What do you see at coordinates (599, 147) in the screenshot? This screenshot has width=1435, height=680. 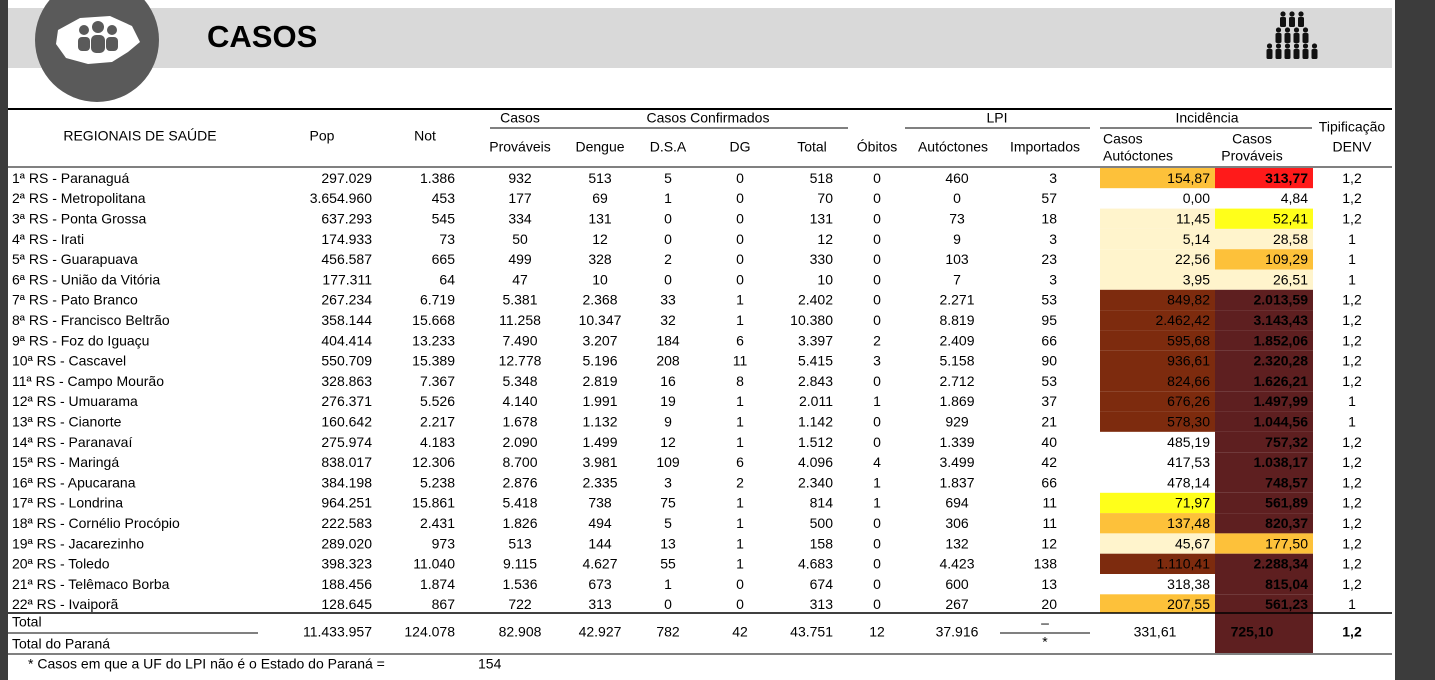 I see `column-heading: Dengue` at bounding box center [599, 147].